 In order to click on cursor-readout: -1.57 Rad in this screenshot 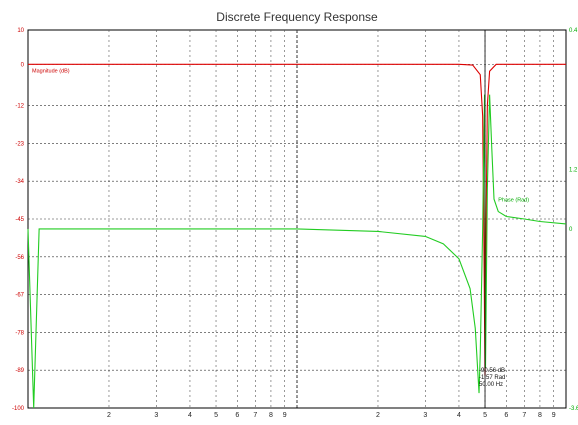, I will do `click(492, 378)`.